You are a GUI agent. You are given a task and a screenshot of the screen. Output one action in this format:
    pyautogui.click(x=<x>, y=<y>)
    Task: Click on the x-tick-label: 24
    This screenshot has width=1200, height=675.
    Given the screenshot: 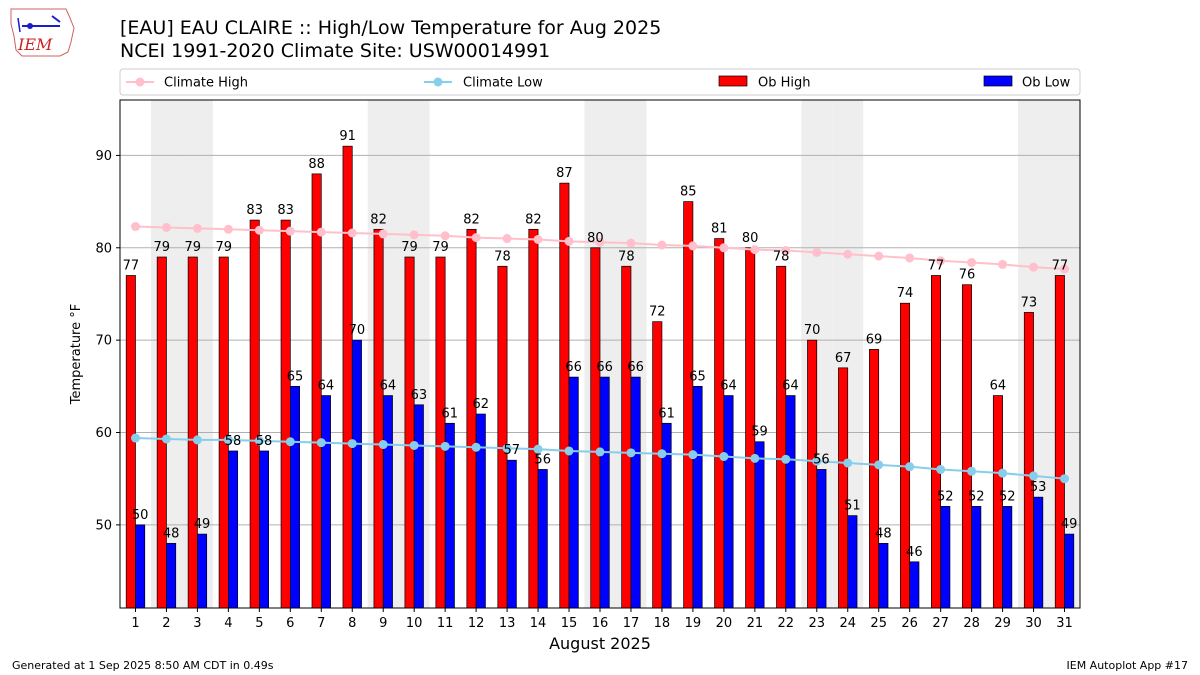 What is the action you would take?
    pyautogui.click(x=847, y=623)
    